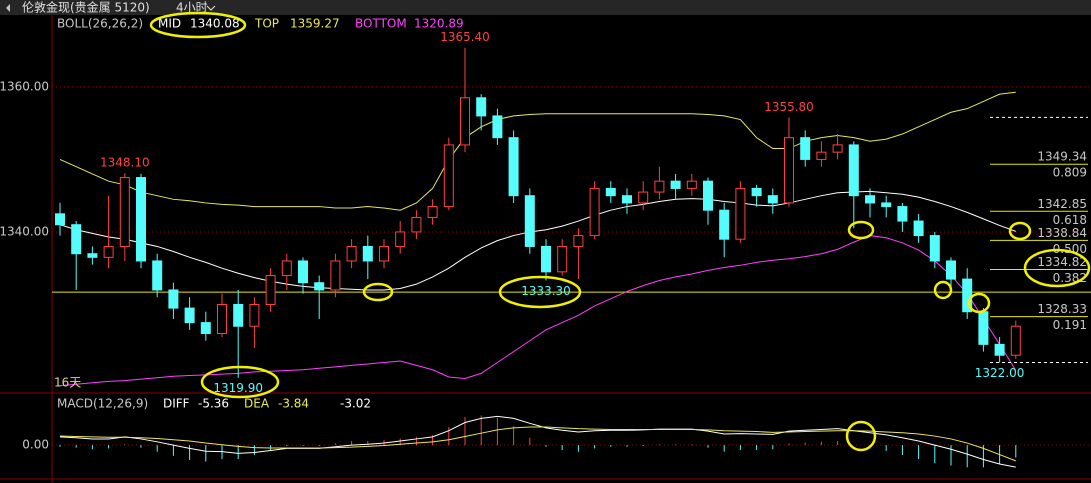 This screenshot has height=483, width=1091. Describe the element at coordinates (1070, 173) in the screenshot. I see `fib-ratio: 0.809` at that location.